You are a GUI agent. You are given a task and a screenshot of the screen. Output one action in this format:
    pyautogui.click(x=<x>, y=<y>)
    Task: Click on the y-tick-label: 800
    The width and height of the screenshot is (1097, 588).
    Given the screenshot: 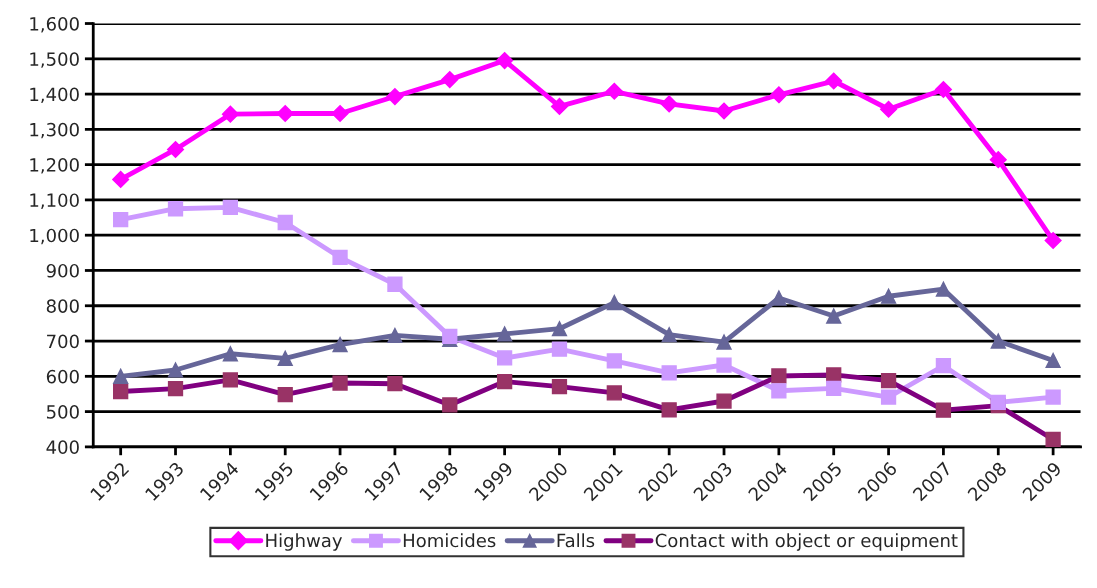 What is the action you would take?
    pyautogui.click(x=62, y=306)
    